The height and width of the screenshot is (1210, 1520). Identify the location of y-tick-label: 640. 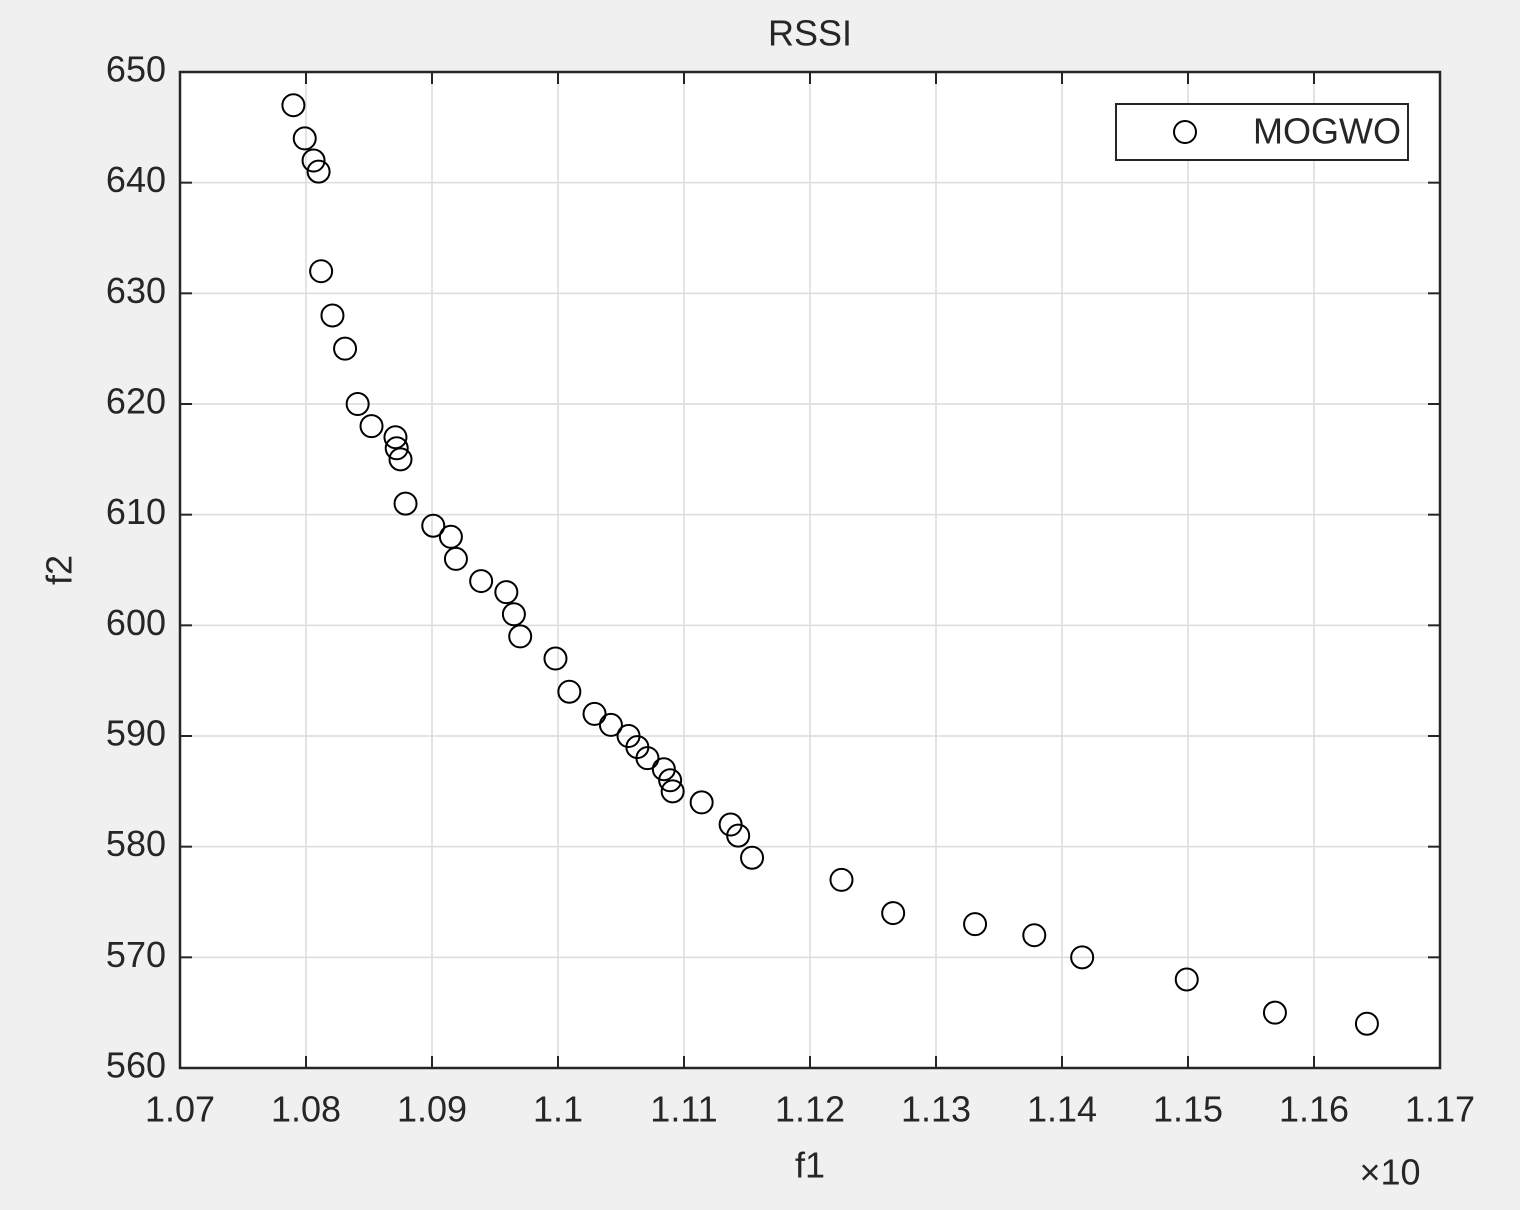
(136, 179).